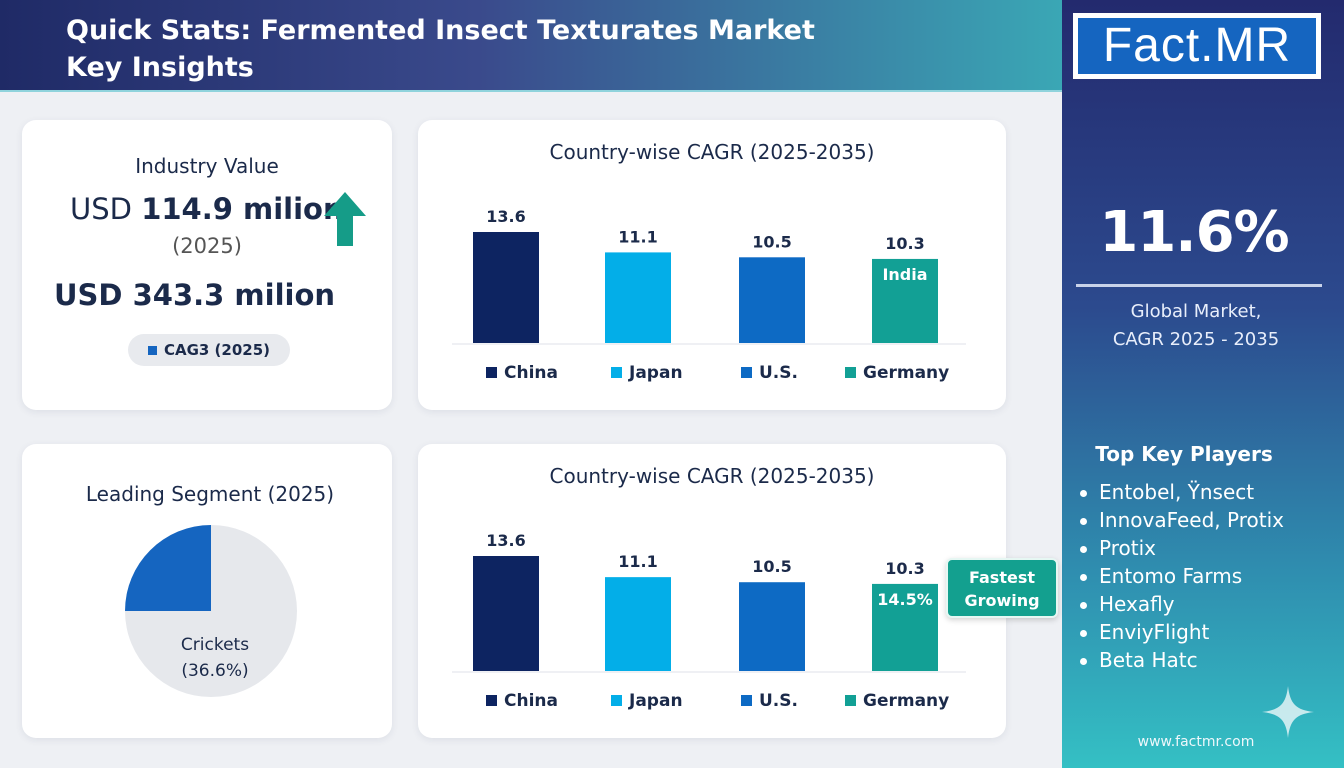  What do you see at coordinates (215, 671) in the screenshot?
I see `slice-label-line-2: (36.6%)` at bounding box center [215, 671].